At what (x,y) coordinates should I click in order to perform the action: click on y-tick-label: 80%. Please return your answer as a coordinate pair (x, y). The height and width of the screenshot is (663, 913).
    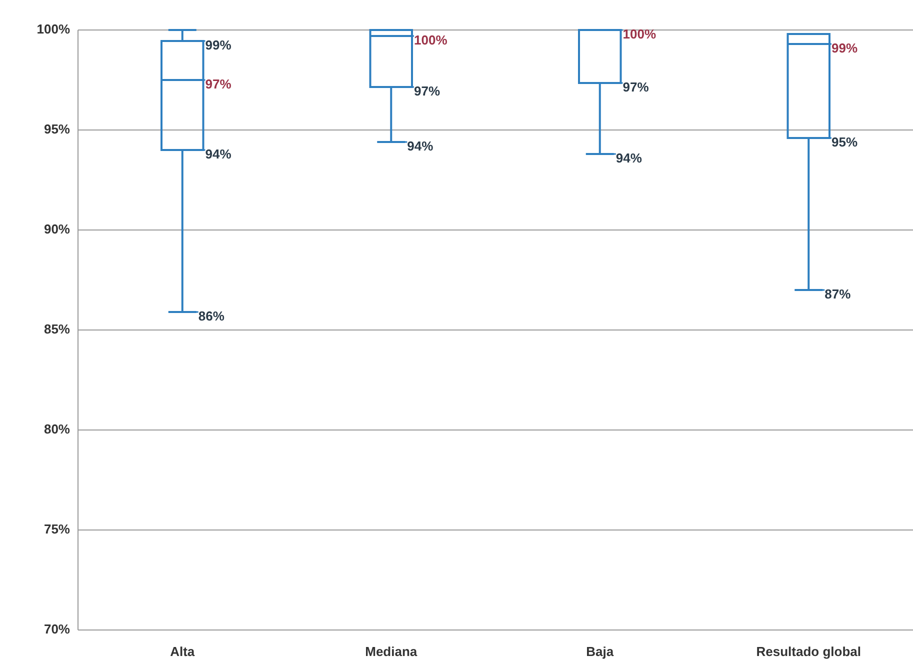
    Looking at the image, I should click on (57, 428).